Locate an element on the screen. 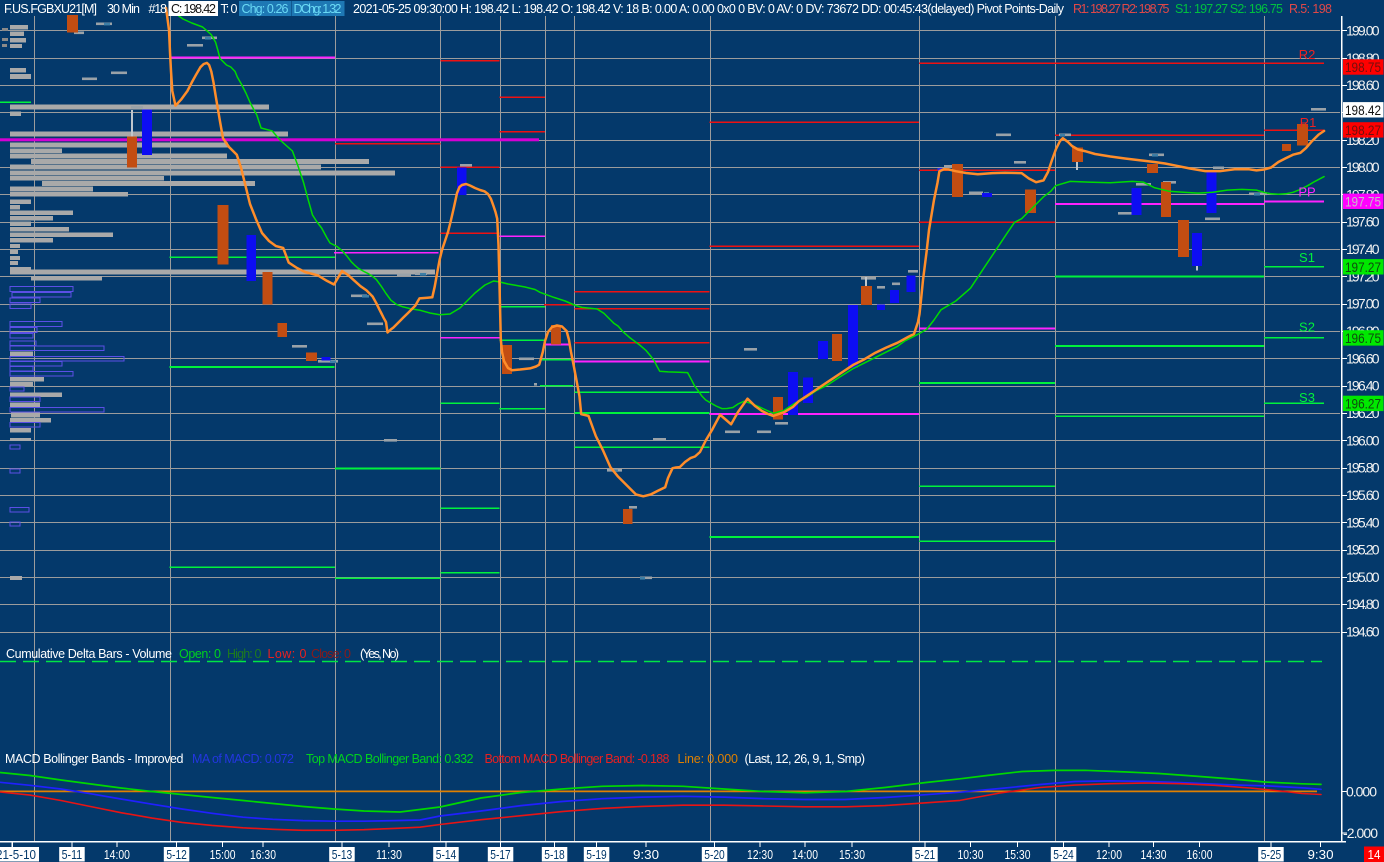 The height and width of the screenshot is (862, 1384). svg-text: 5-25 is located at coordinates (1271, 854).